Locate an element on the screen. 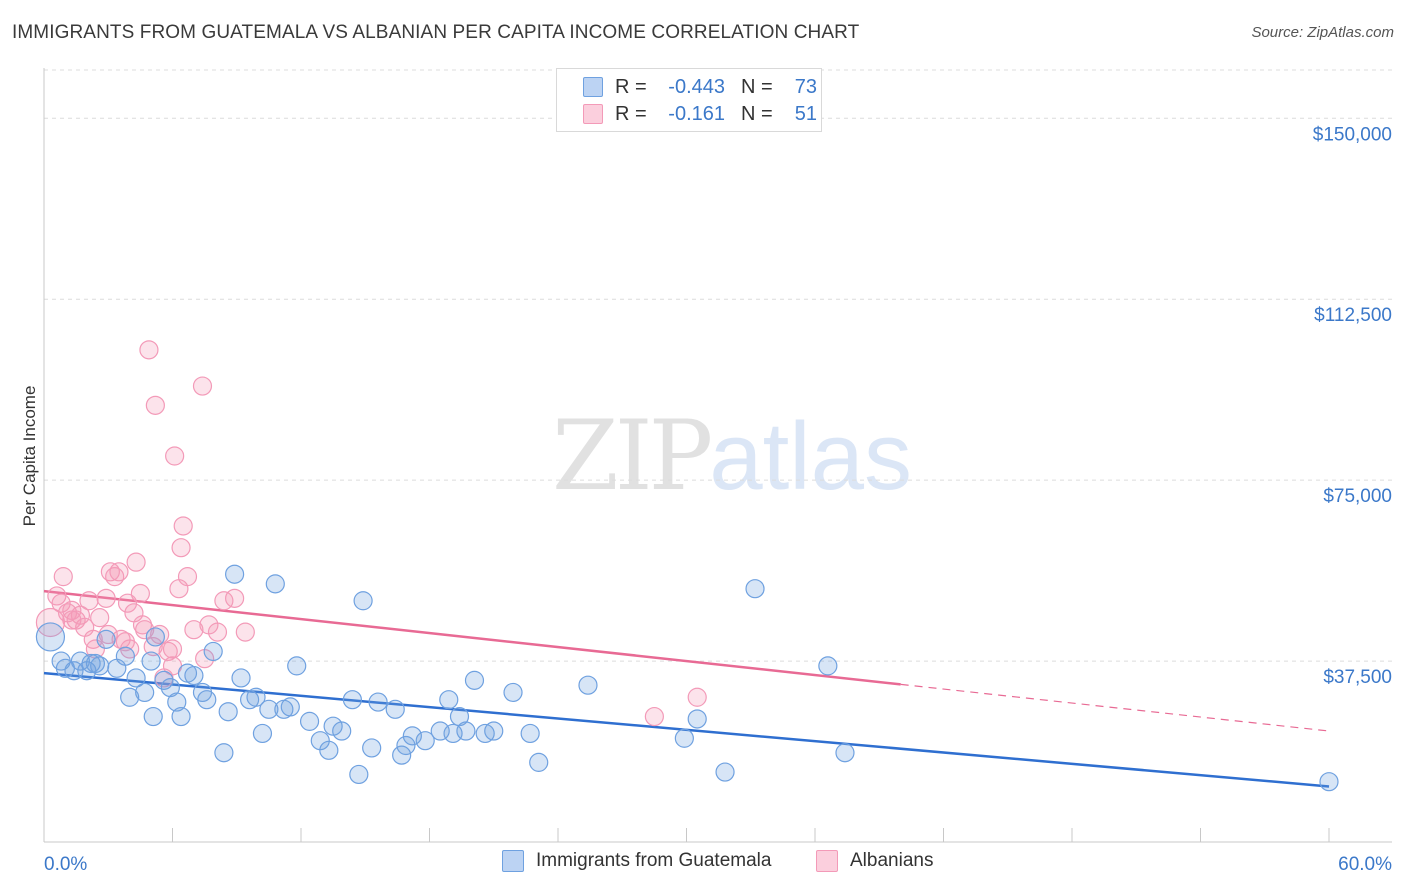  legend-n-value: 51 is located at coordinates (805, 113).